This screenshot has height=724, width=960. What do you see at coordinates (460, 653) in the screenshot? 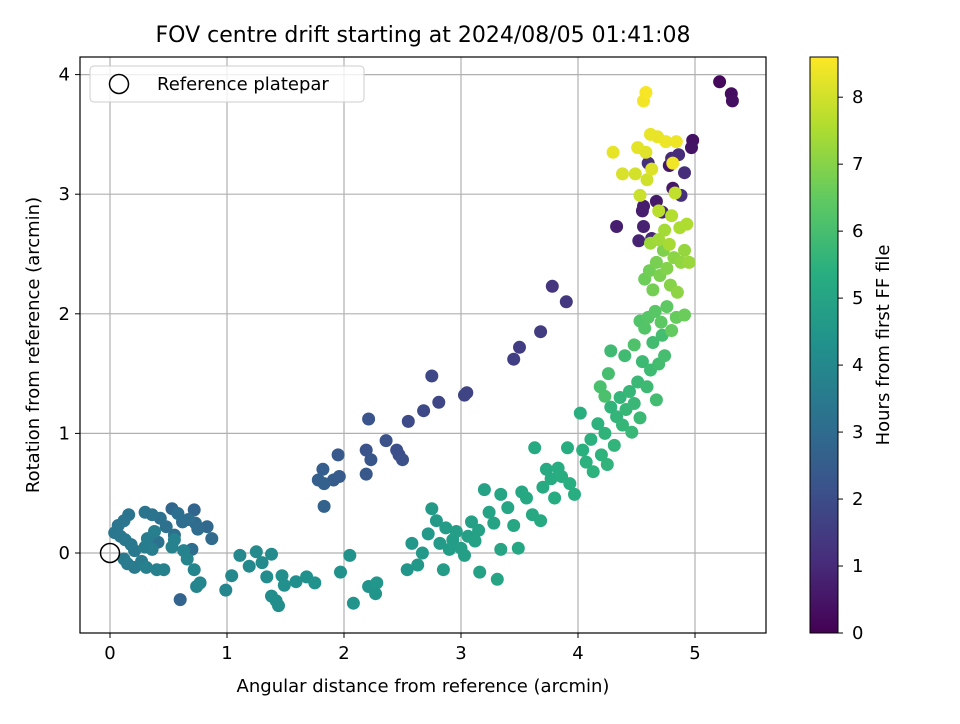
I see `x-tick-label: 3` at bounding box center [460, 653].